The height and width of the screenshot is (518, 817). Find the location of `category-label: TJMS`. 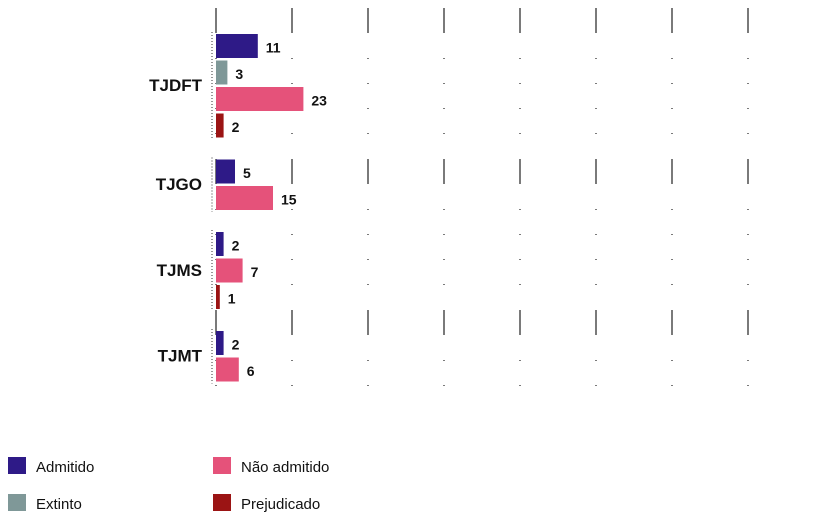

category-label: TJMS is located at coordinates (179, 270).